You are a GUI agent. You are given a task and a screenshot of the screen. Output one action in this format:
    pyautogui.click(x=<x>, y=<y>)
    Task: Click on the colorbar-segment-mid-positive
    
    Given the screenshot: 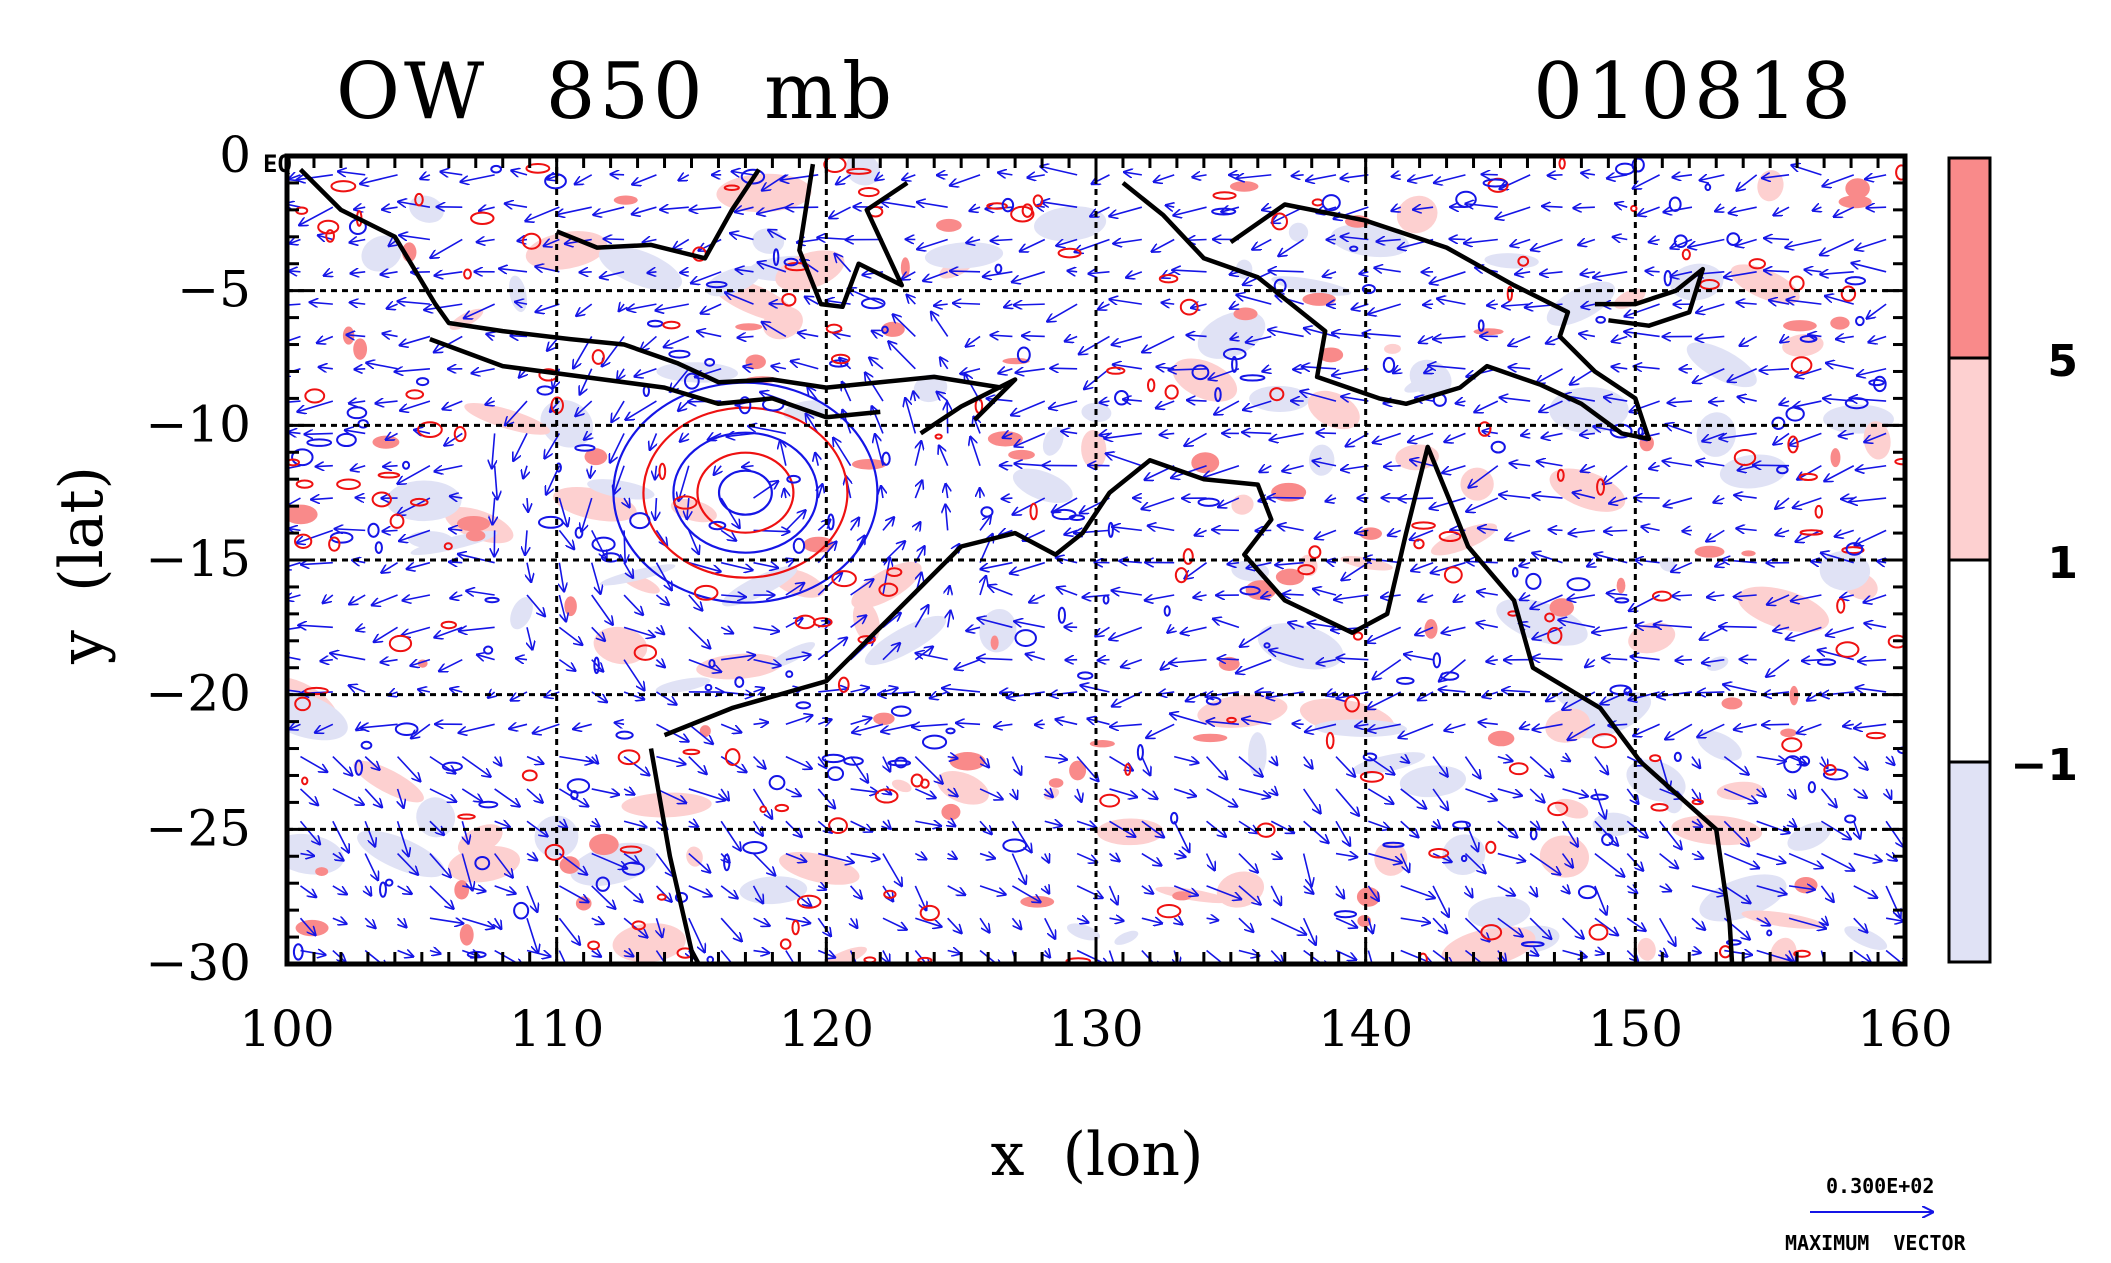 What is the action you would take?
    pyautogui.click(x=1969, y=459)
    